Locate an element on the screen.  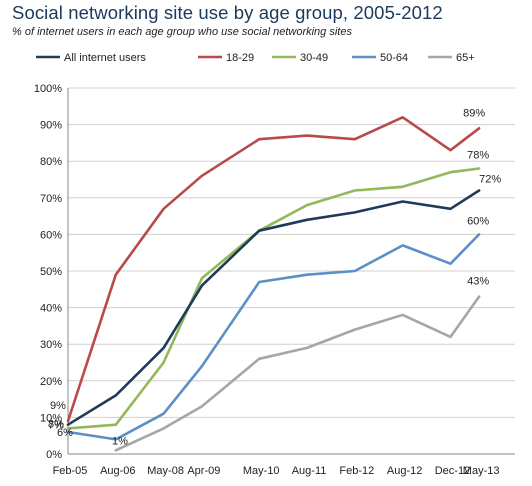
legend: All internet users 18-29 30-49 50-64 65+ is located at coordinates (255, 58).